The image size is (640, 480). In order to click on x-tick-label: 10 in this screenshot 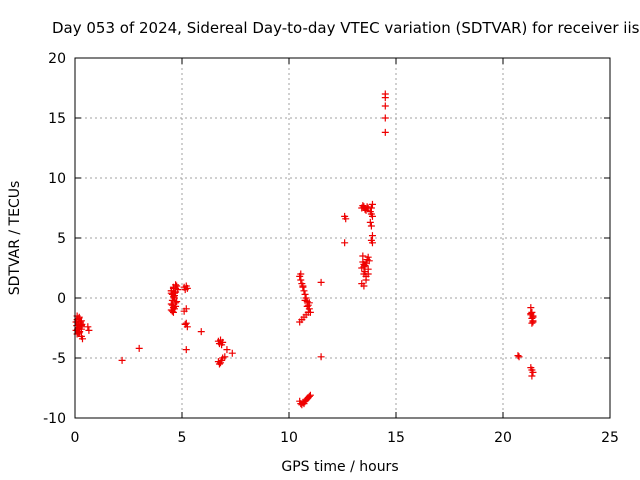, I will do `click(289, 438)`.